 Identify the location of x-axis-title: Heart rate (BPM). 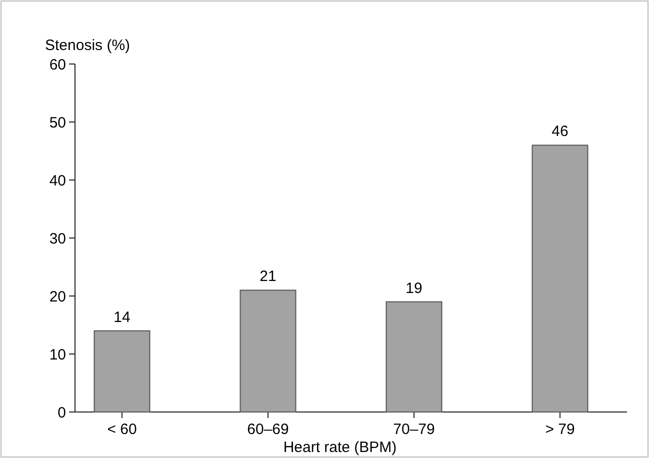
(340, 447).